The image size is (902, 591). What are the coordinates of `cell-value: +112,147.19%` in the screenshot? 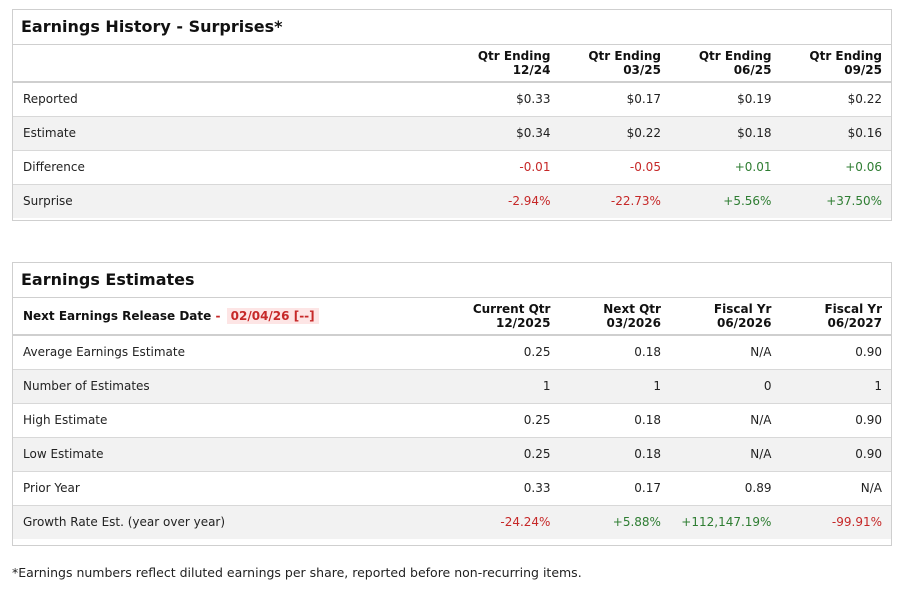 It's located at (726, 522).